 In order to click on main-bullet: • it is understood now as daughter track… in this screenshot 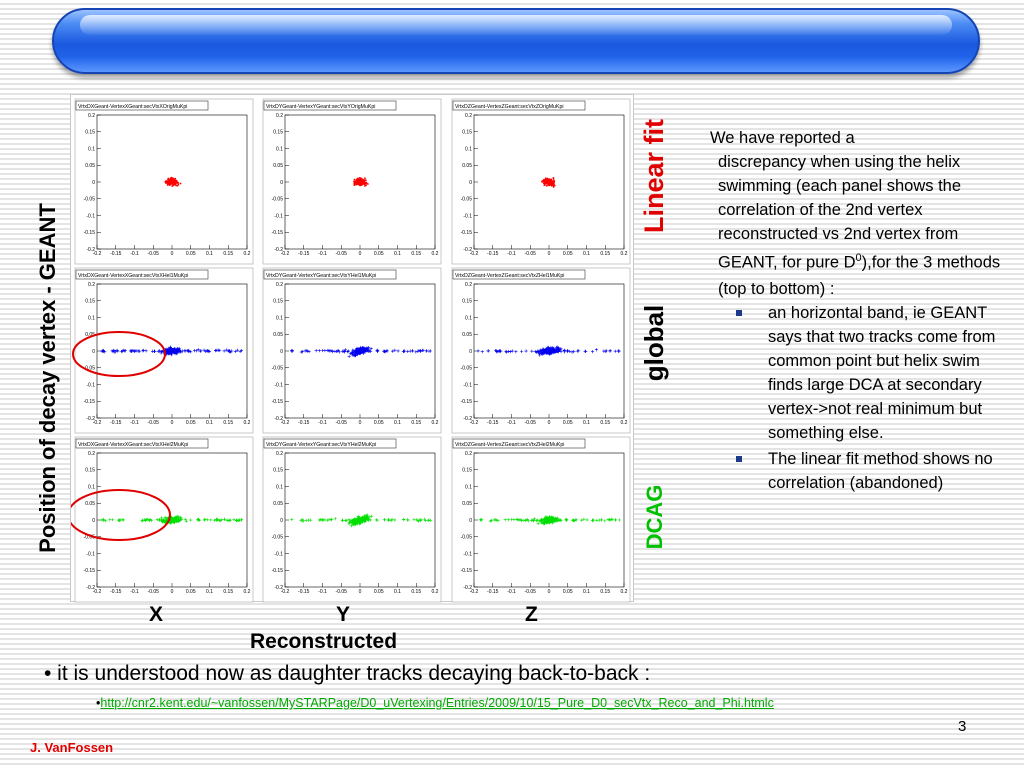, I will do `click(347, 673)`.